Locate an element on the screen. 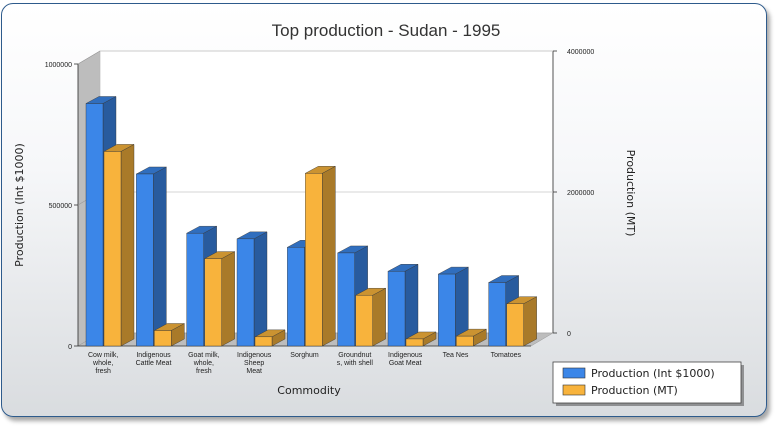 The width and height of the screenshot is (776, 429). legend: Production (Int $1000) Production (MT) is located at coordinates (648, 383).